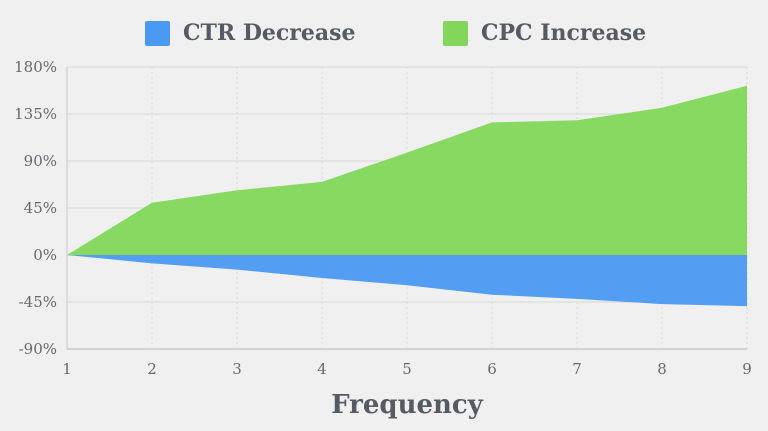  Describe the element at coordinates (747, 369) in the screenshot. I see `x-tick-label: 9` at that location.